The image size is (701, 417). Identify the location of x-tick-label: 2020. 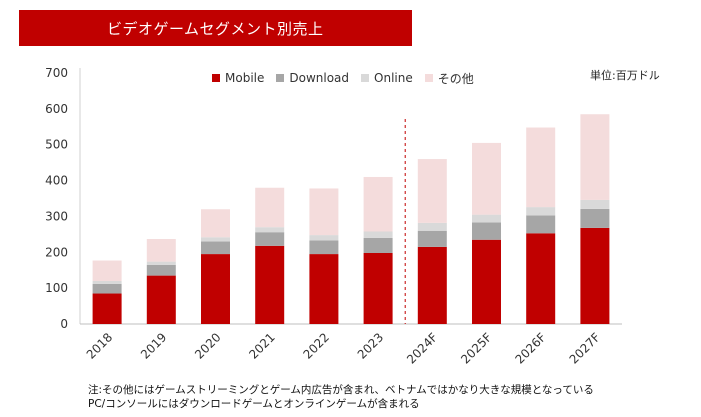
(207, 345).